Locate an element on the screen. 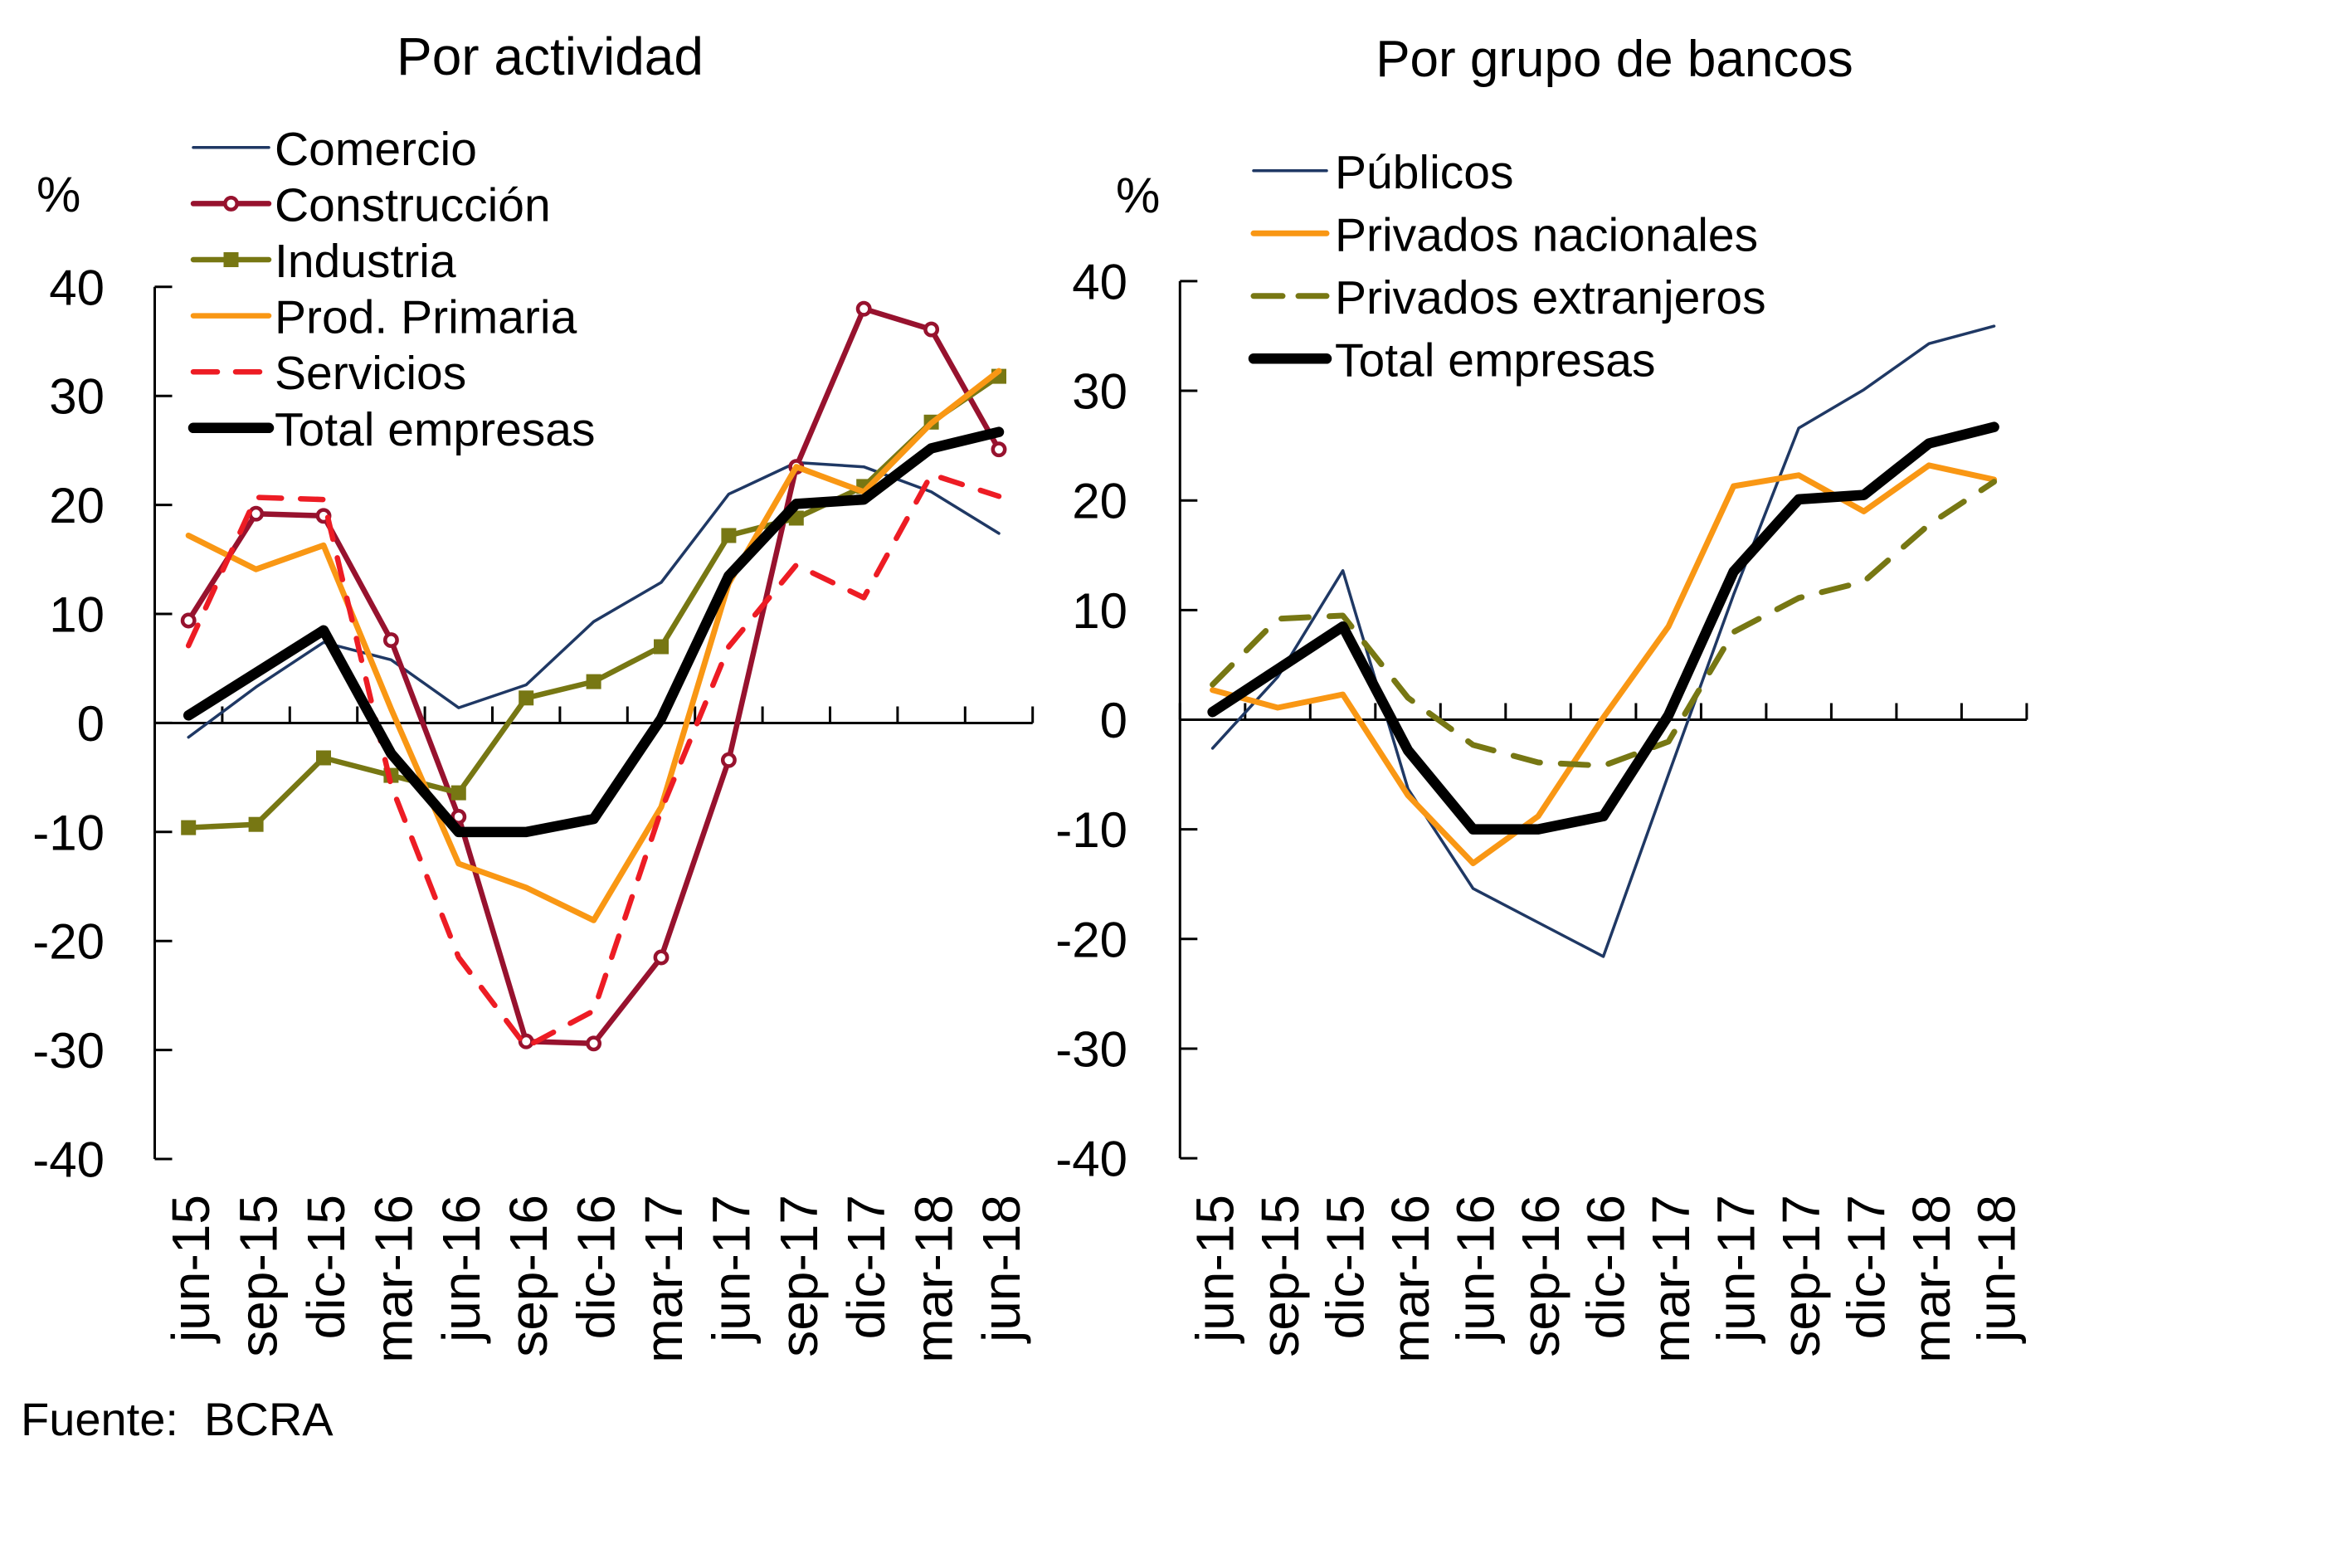 This screenshot has width=2352, height=1568. svg-text: Privados extranjeros is located at coordinates (1550, 297).